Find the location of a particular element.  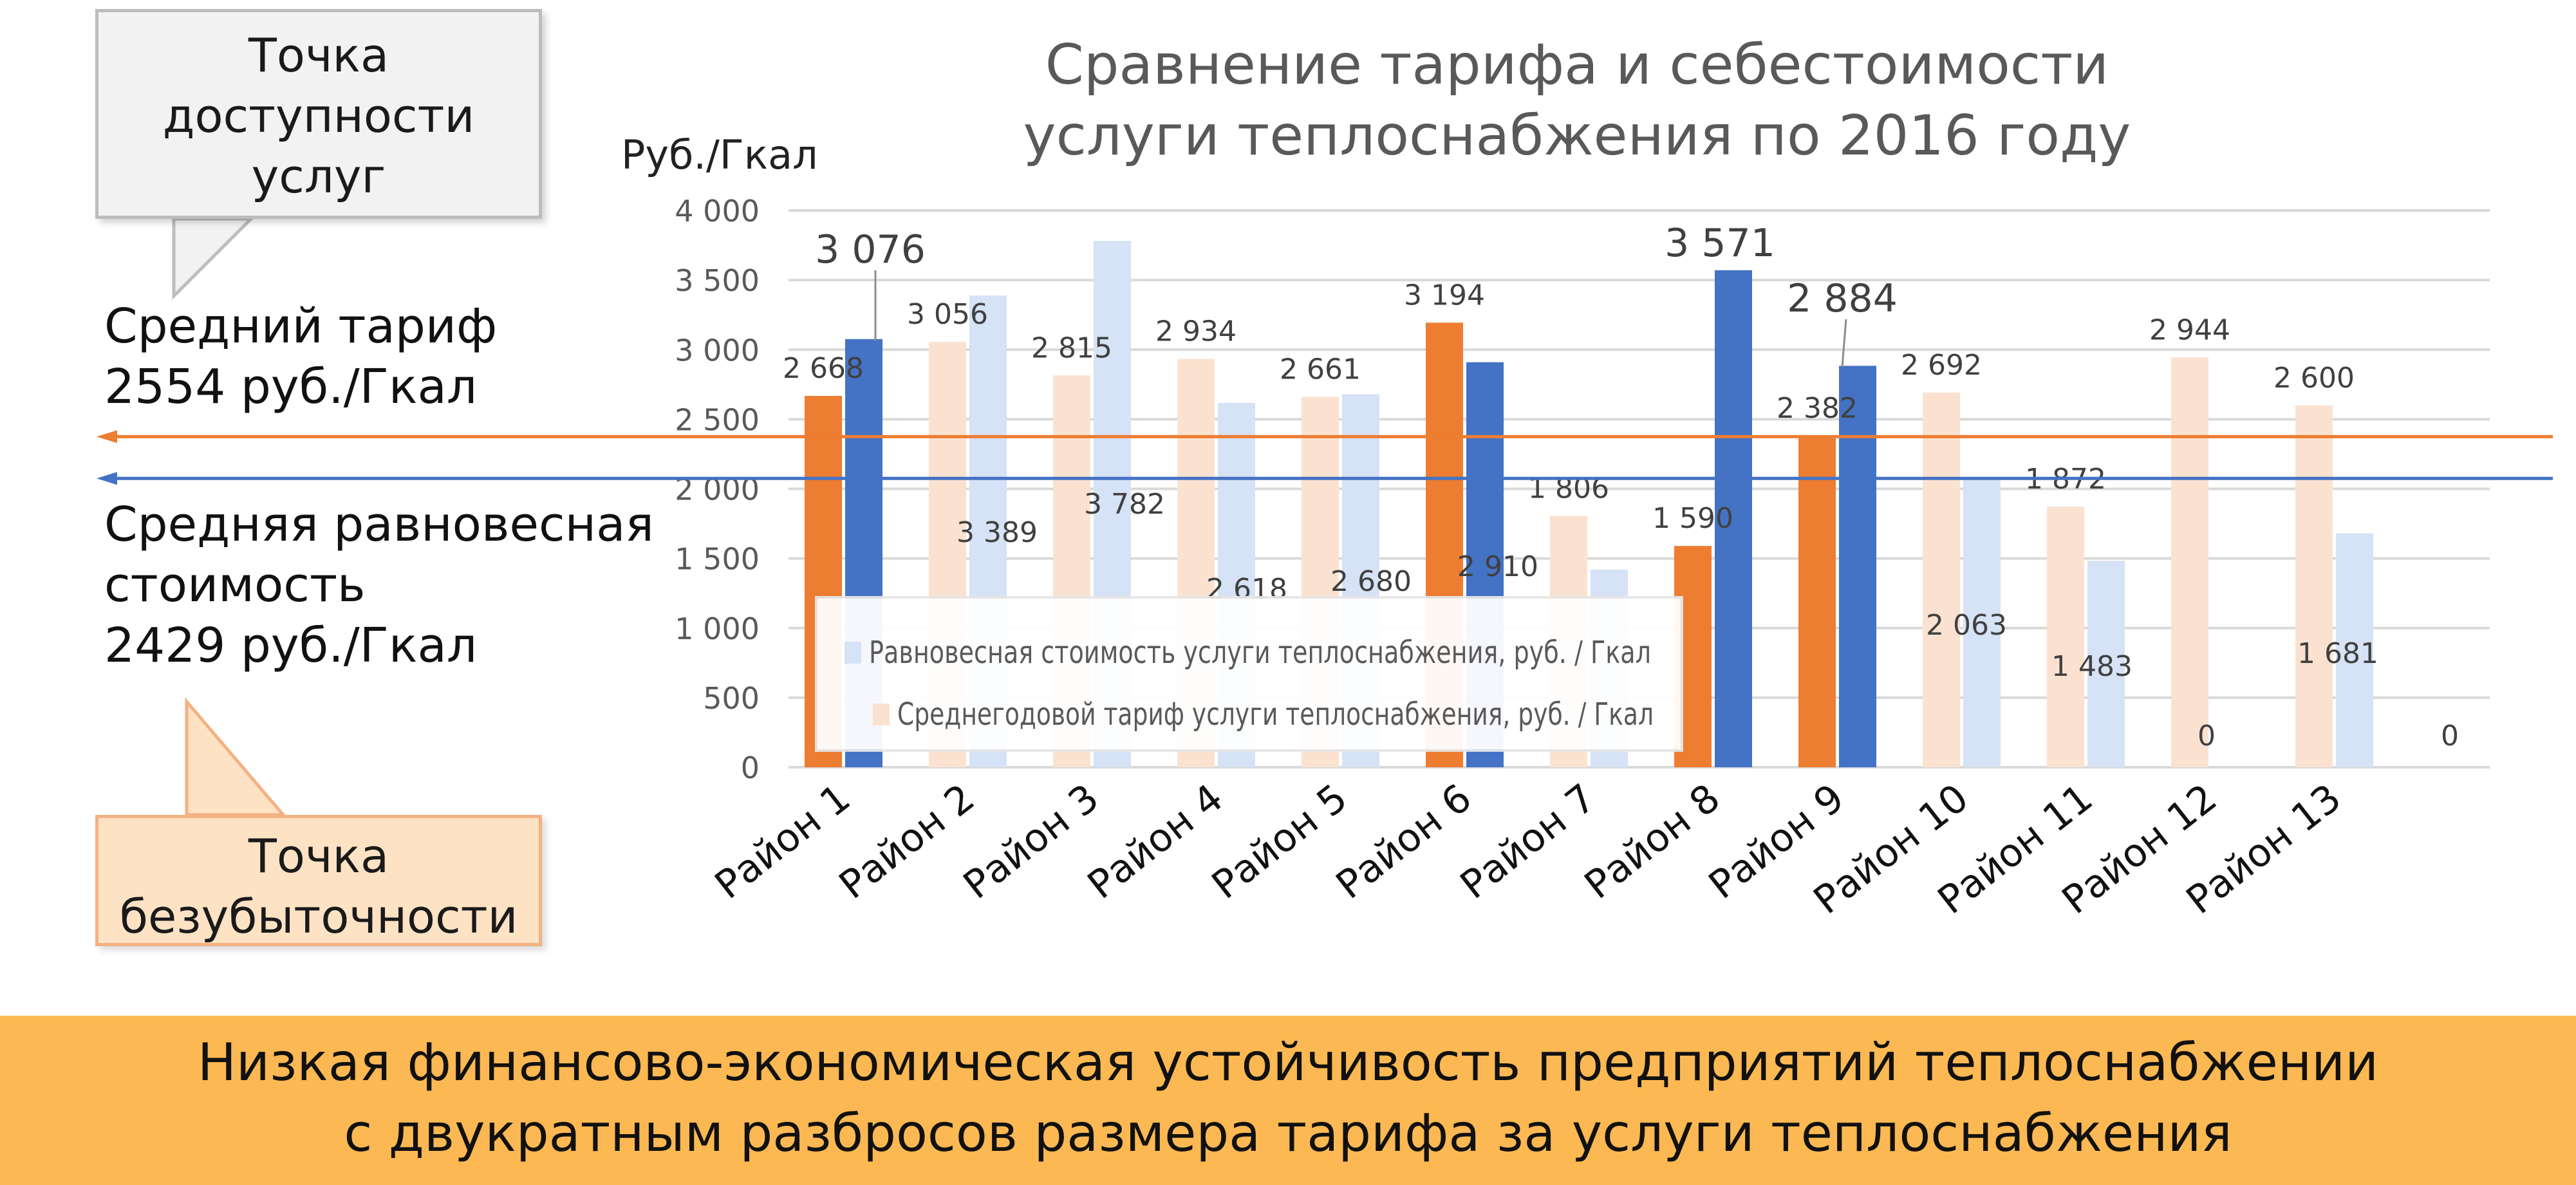

tariff-data-label: 3 194 is located at coordinates (1444, 295).